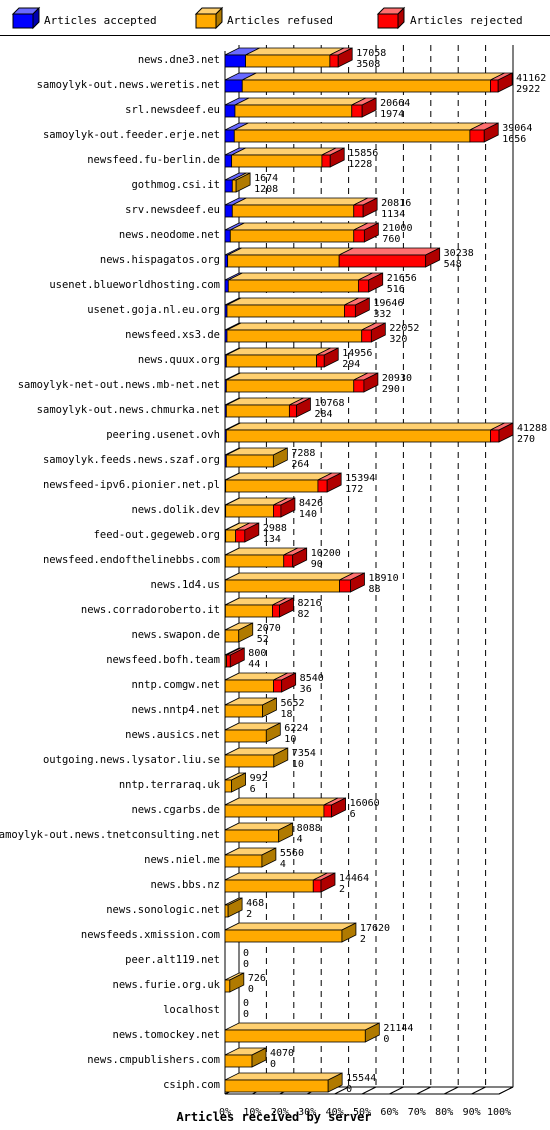  Describe the element at coordinates (283, 864) in the screenshot. I see `value-label-second: 4` at that location.